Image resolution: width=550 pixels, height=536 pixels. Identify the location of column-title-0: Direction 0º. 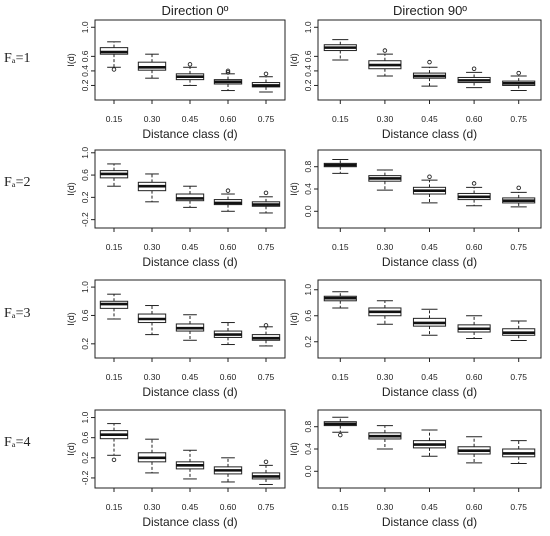
(195, 10).